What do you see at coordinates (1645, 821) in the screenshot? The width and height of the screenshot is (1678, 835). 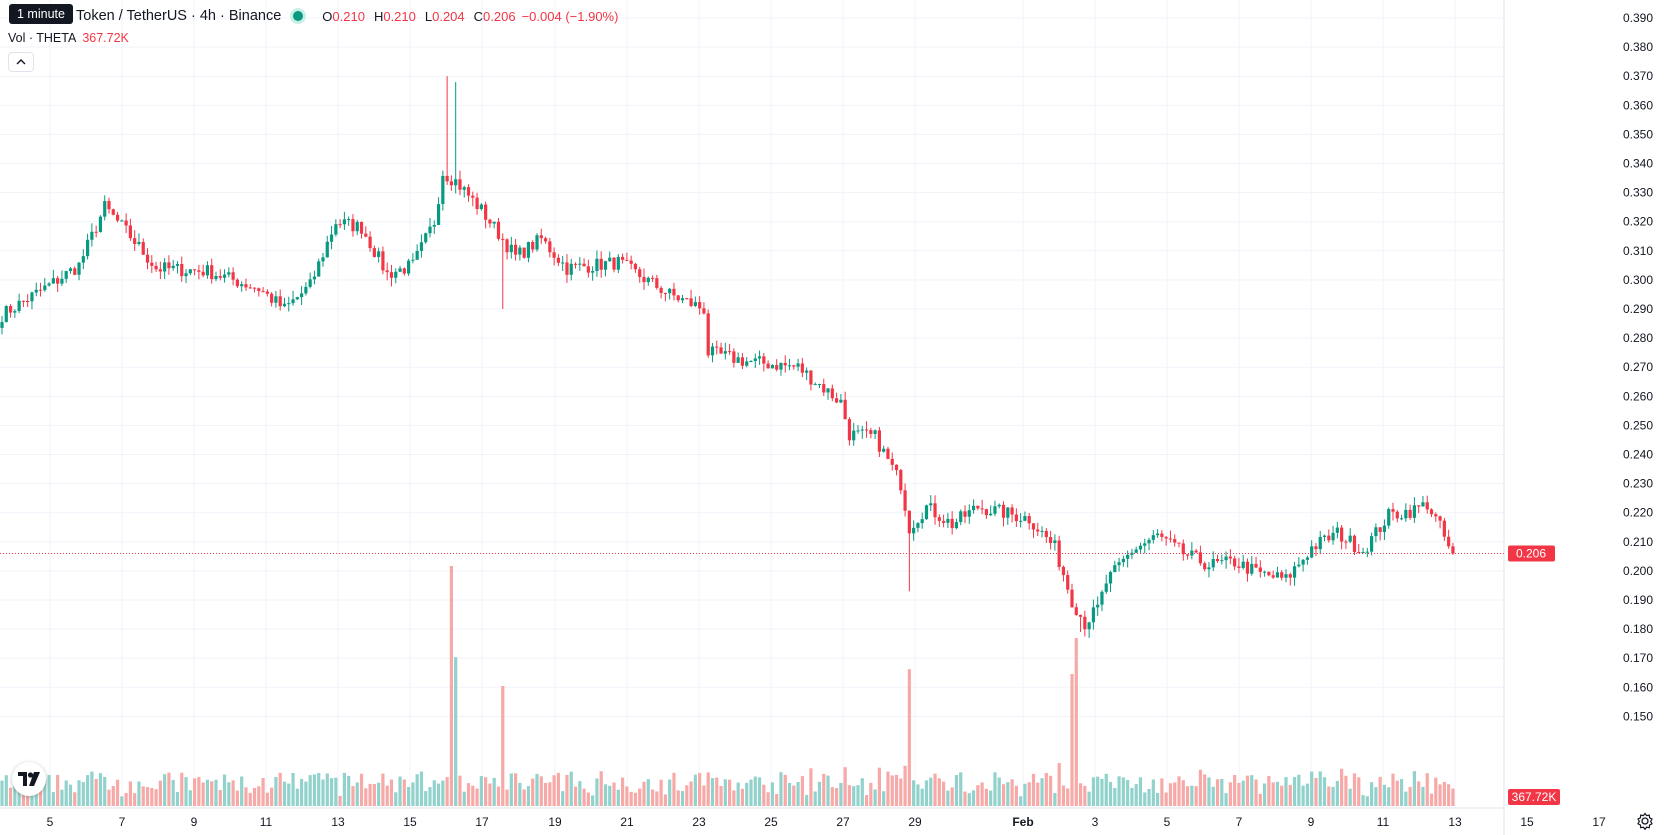 I see `gear-icon` at bounding box center [1645, 821].